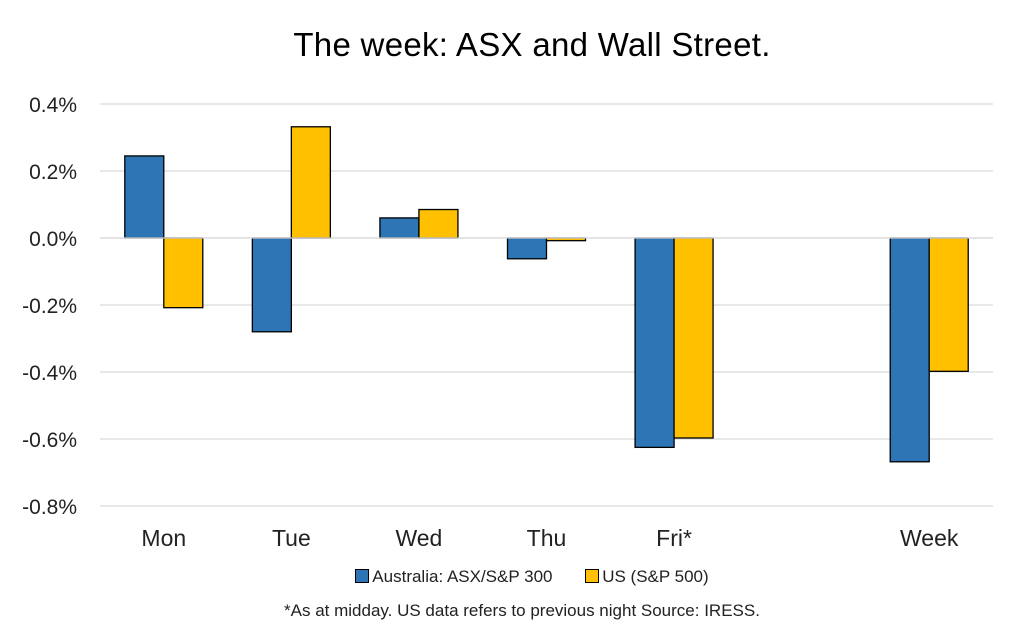 The height and width of the screenshot is (635, 1024). Describe the element at coordinates (532, 44) in the screenshot. I see `chart-title: The week: ASX and Wall Street.` at that location.